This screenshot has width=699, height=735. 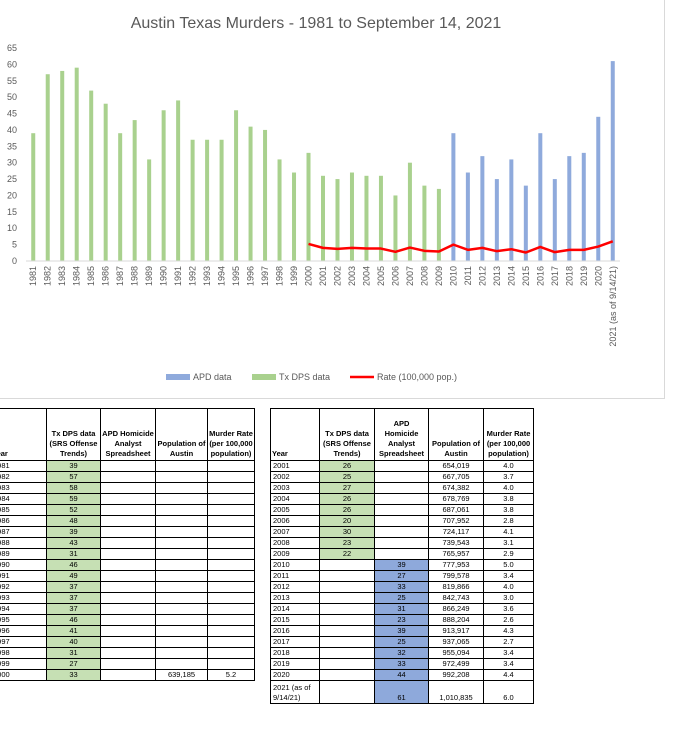 I want to click on x-tick-label: 1996, so click(x=251, y=276).